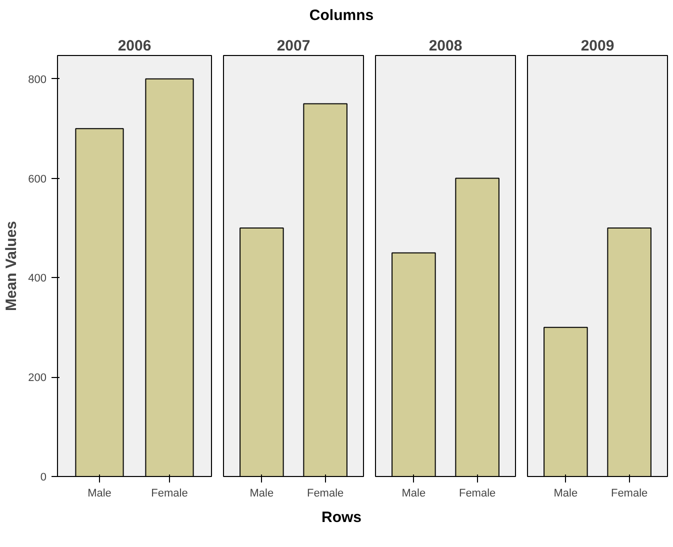  Describe the element at coordinates (37, 378) in the screenshot. I see `y-tick-label: 200` at that location.